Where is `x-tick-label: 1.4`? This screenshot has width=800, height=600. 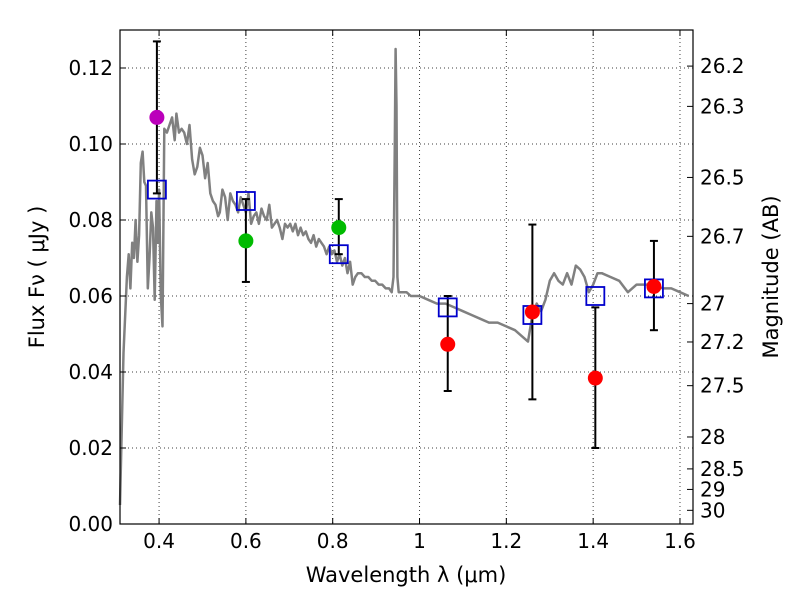
x-tick-label: 1.4 is located at coordinates (593, 541).